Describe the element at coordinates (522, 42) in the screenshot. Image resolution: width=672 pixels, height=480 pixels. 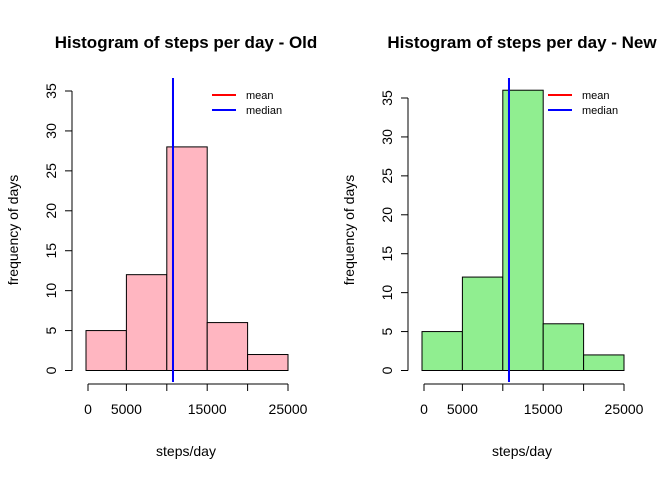
I see `chart-title: Histogram of steps per day - New` at that location.